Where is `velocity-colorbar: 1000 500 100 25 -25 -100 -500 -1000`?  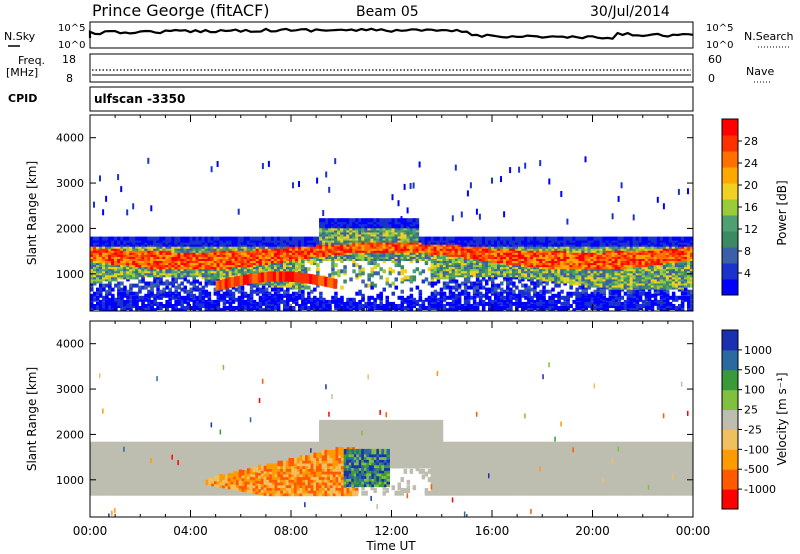 velocity-colorbar: 1000 500 100 25 -25 -100 -500 -1000 is located at coordinates (748, 419).